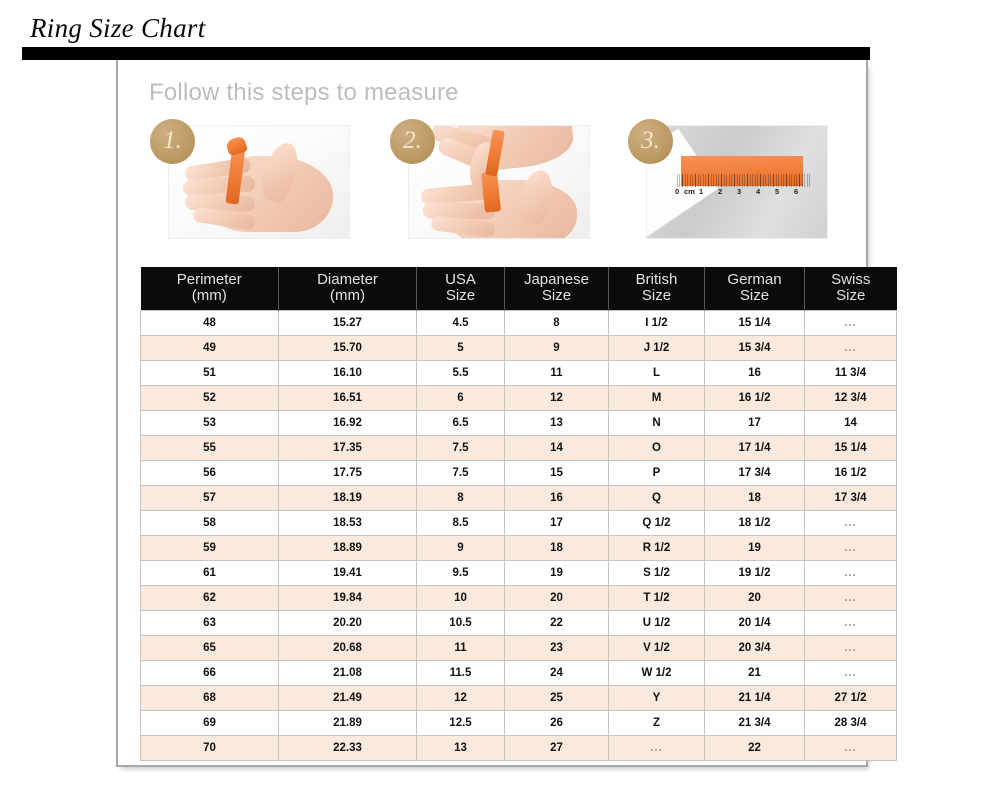  Describe the element at coordinates (656, 448) in the screenshot. I see `table-cell: O` at that location.